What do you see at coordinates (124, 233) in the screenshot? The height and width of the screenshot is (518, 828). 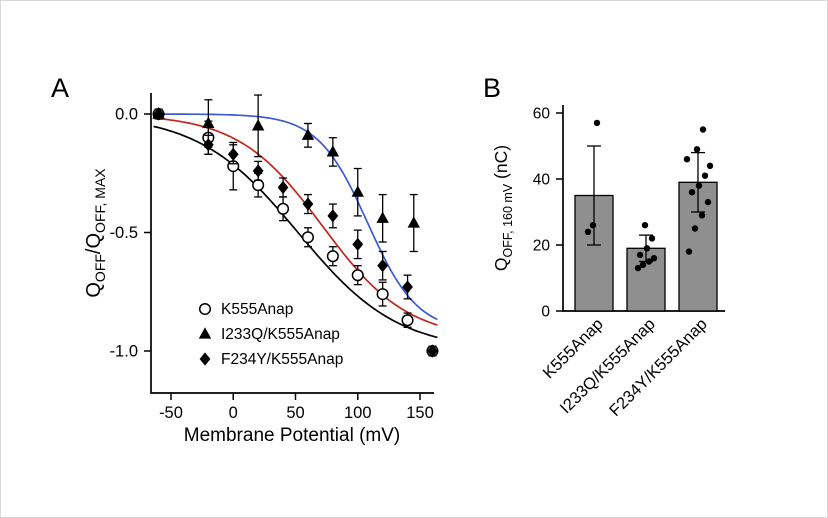 I see `y-tick-label: -0.5` at bounding box center [124, 233].